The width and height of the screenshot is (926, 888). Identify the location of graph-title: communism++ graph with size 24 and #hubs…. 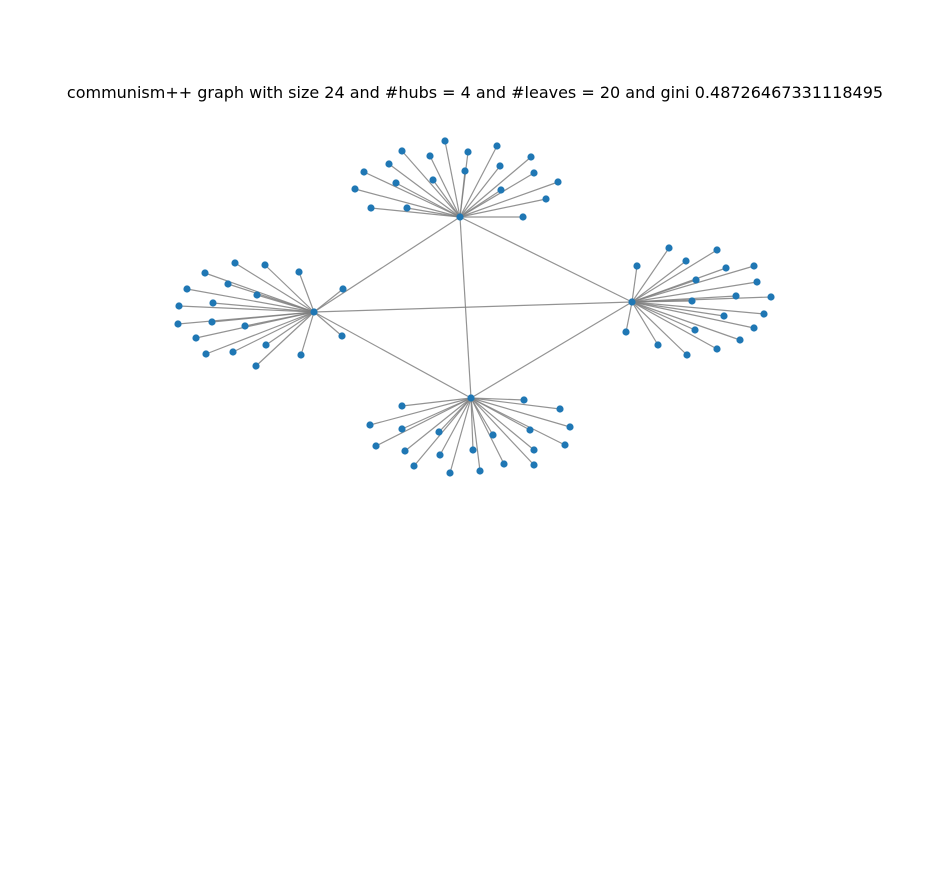
(475, 92).